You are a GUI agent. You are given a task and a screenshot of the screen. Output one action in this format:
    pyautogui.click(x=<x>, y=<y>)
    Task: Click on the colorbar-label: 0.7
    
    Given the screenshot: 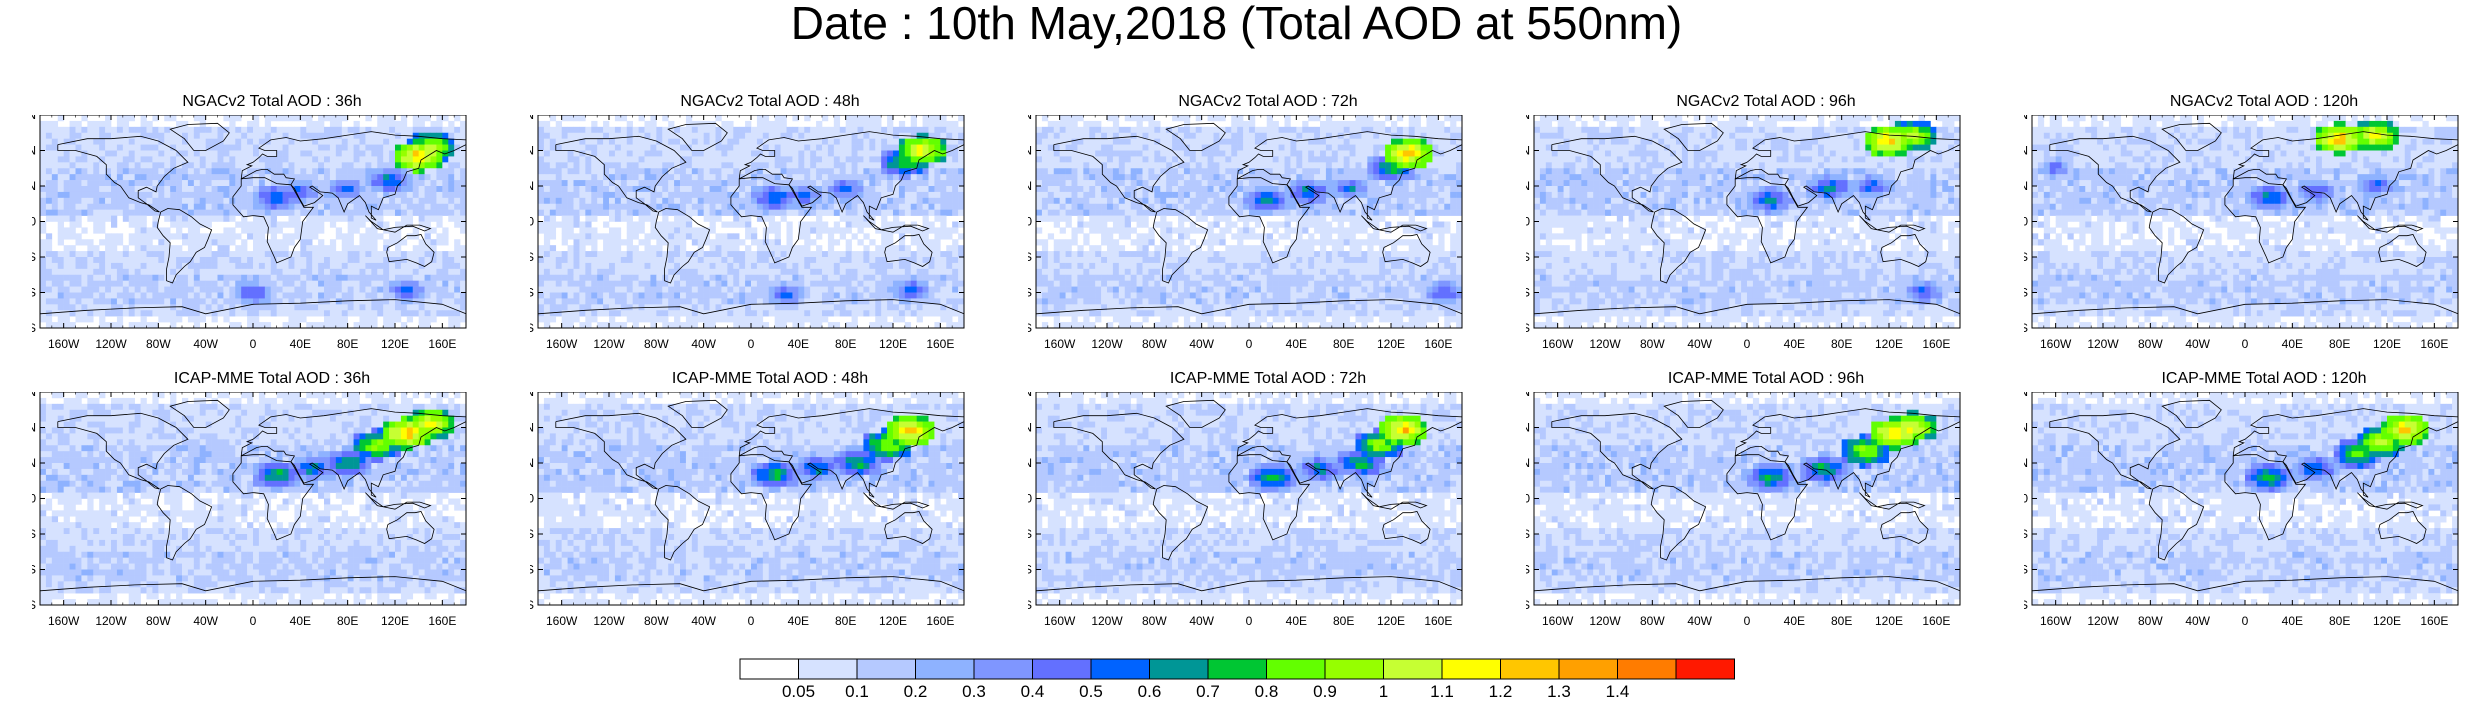 What is the action you would take?
    pyautogui.click(x=1208, y=691)
    